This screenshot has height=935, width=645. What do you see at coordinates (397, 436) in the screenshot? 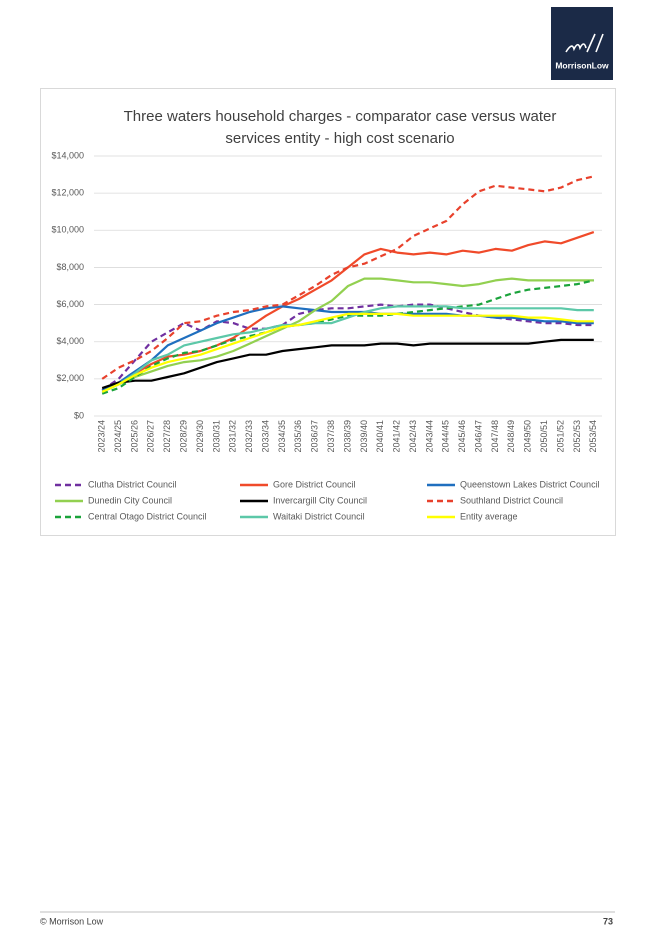
I see `x-tick-label: 2041/42` at bounding box center [397, 436].